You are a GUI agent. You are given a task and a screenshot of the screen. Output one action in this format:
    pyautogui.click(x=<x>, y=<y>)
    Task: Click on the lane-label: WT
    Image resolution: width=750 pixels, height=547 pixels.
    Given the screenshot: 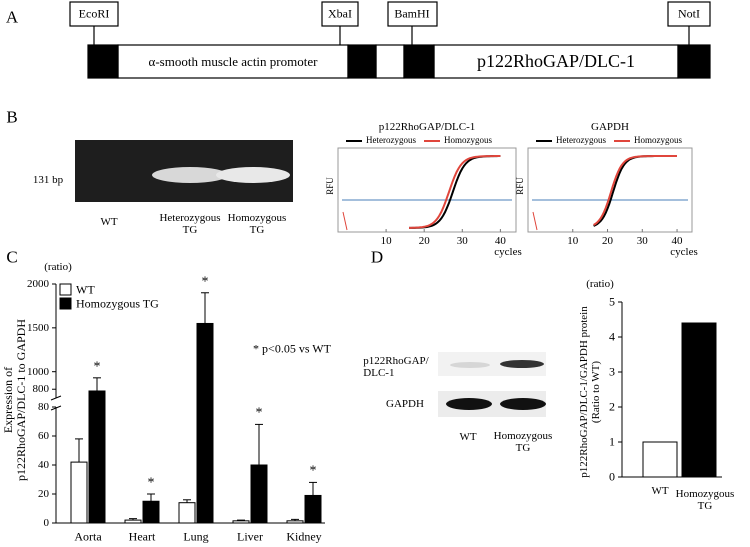 What is the action you would take?
    pyautogui.click(x=109, y=221)
    